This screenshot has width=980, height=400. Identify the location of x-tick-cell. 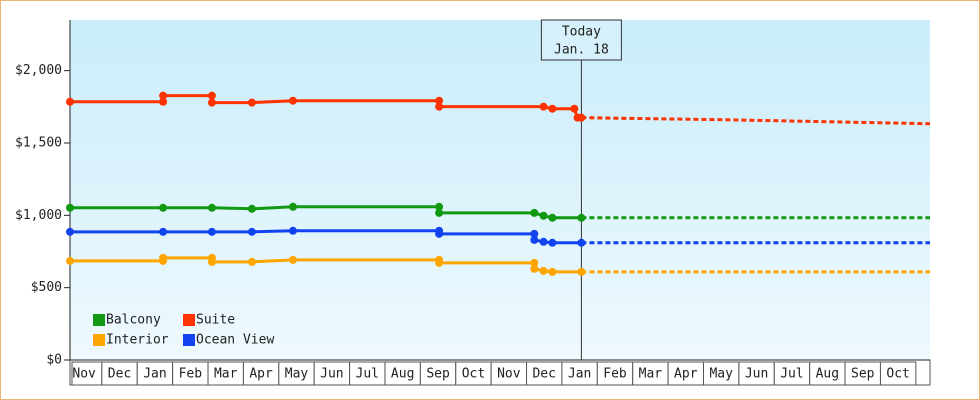
(898, 373).